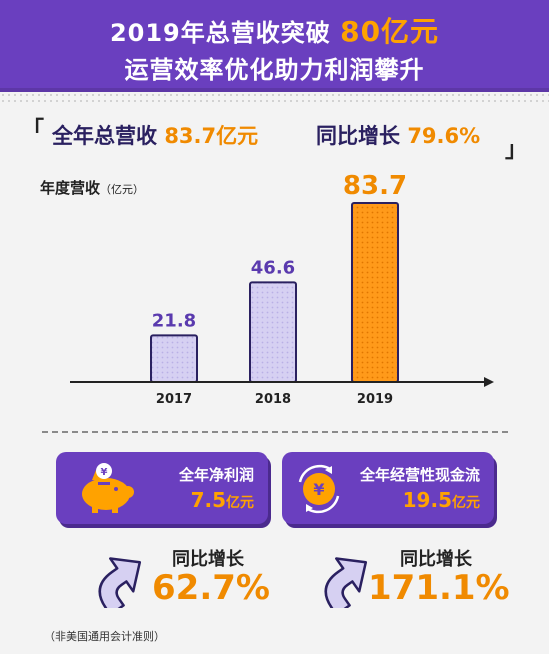 This screenshot has height=654, width=549. Describe the element at coordinates (375, 292) in the screenshot. I see `bar-texture-2019` at that location.